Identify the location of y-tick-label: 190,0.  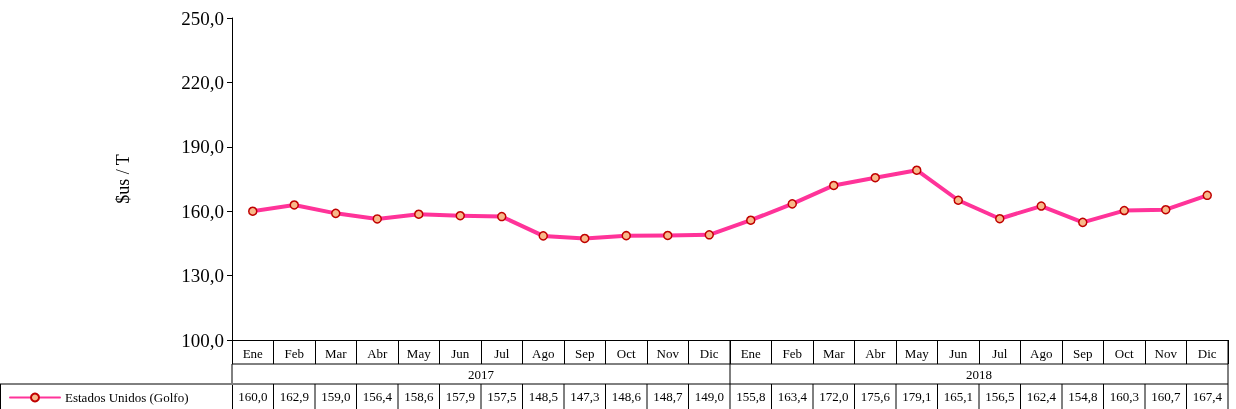
(202, 147).